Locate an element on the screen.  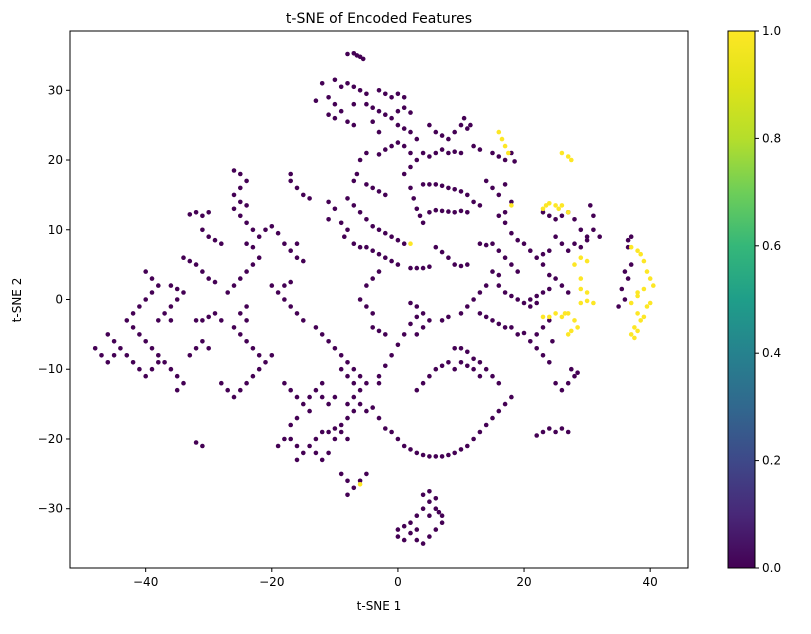
y-tick-label: 30 is located at coordinates (55, 90).